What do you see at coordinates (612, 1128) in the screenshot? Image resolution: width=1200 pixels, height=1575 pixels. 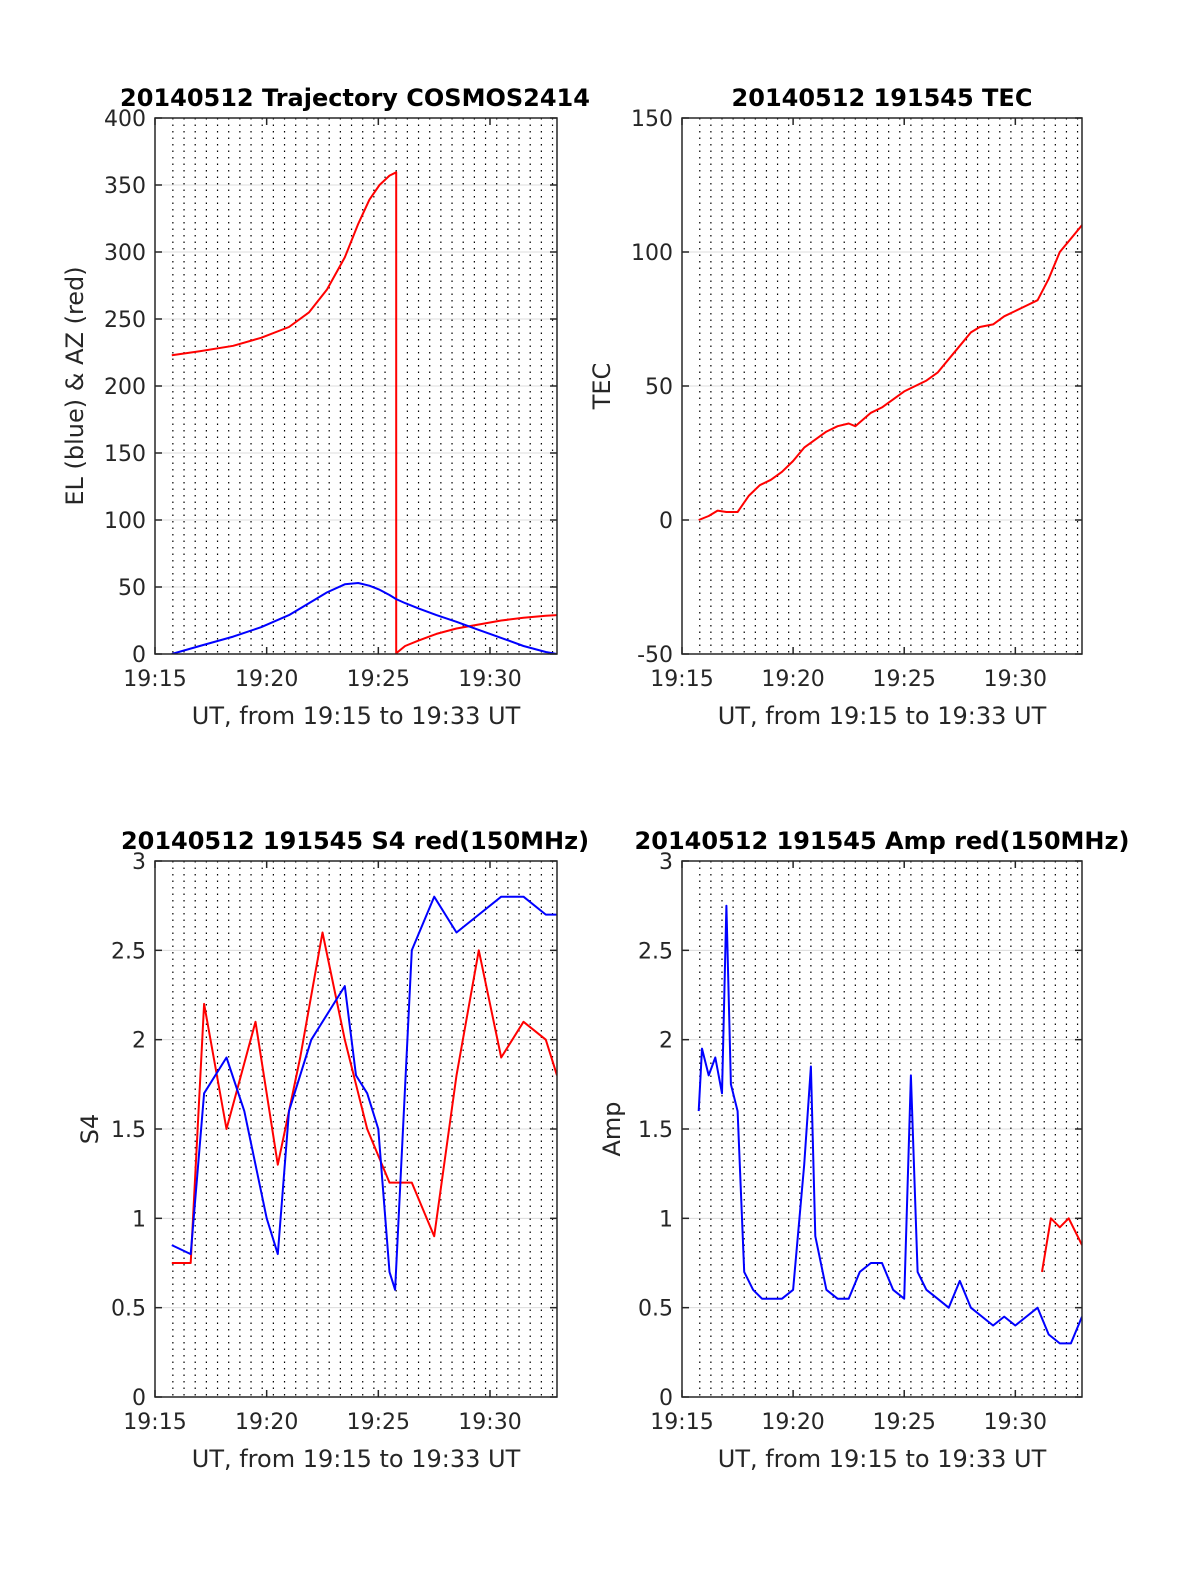 I see `y-axis-label: Amp` at bounding box center [612, 1128].